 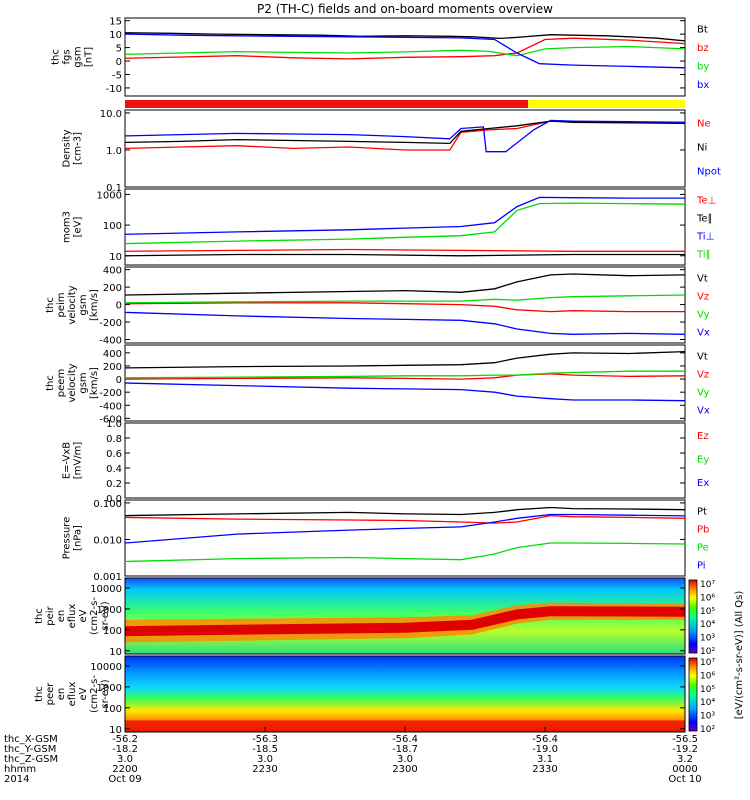 What do you see at coordinates (545, 759) in the screenshot?
I see `x-tick-label: 3.1` at bounding box center [545, 759].